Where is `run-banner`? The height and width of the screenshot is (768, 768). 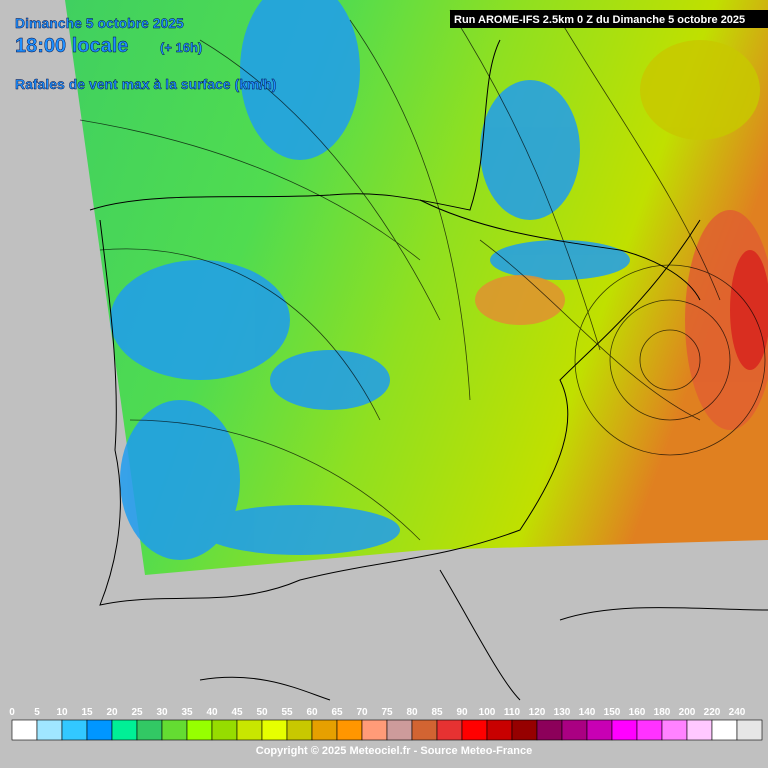
run-banner is located at coordinates (609, 19).